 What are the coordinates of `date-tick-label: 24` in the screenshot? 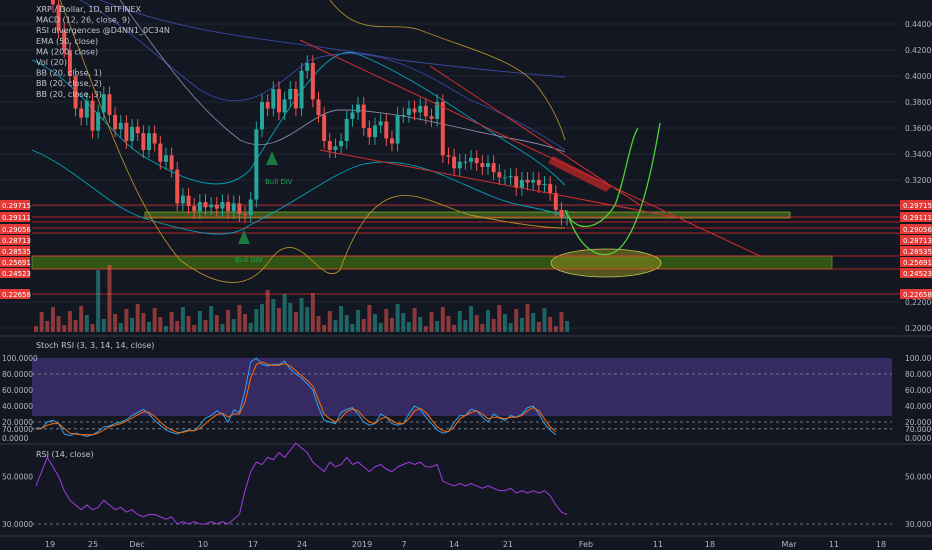 It's located at (302, 544).